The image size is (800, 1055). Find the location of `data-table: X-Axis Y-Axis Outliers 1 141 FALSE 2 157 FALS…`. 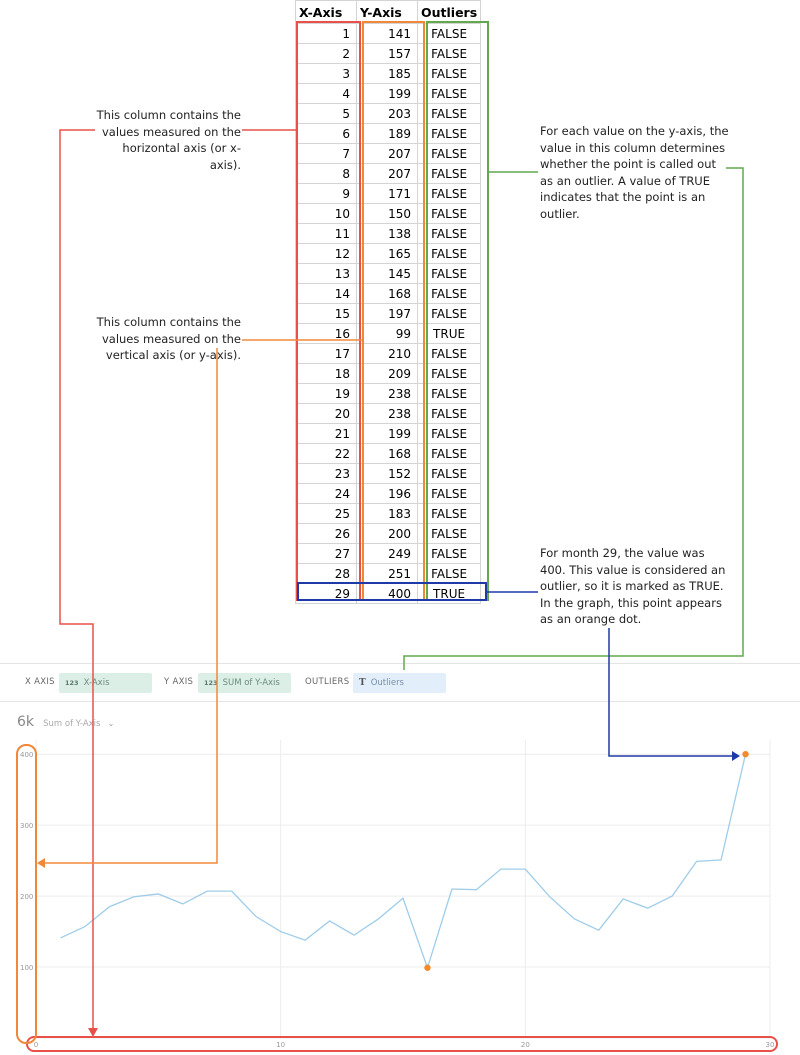

data-table: X-Axis Y-Axis Outliers 1 141 FALSE 2 157 FALS… is located at coordinates (388, 302).